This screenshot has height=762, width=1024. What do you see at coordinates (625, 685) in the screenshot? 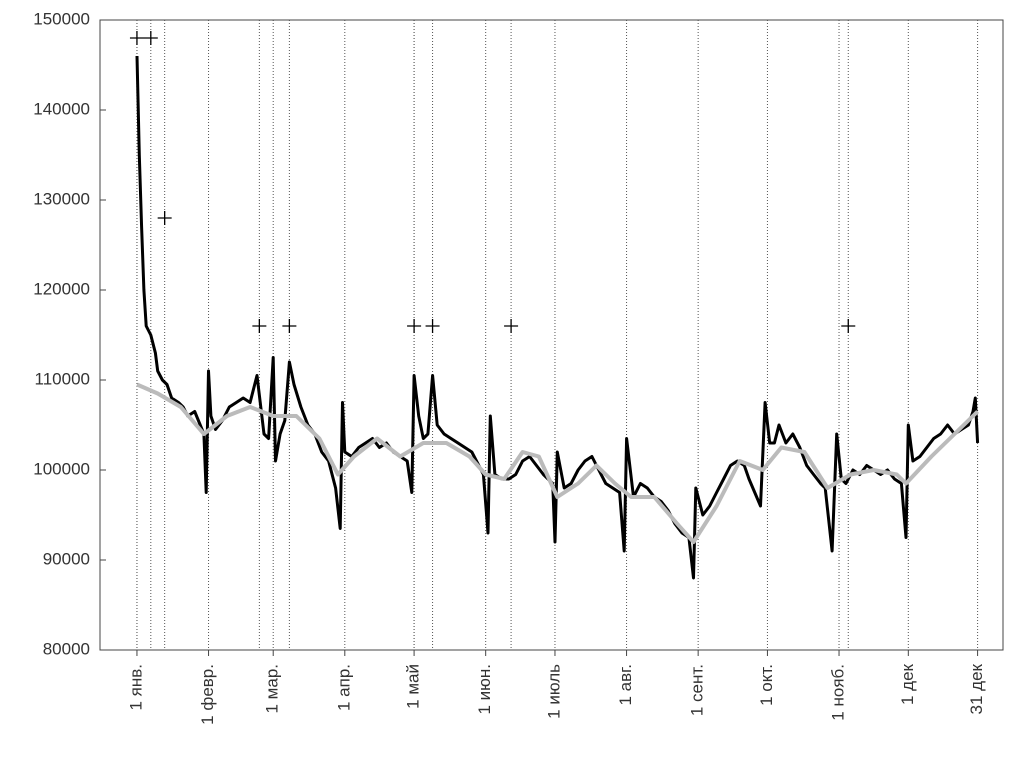
I see `x-tick-label: 1 авг.` at bounding box center [625, 685].